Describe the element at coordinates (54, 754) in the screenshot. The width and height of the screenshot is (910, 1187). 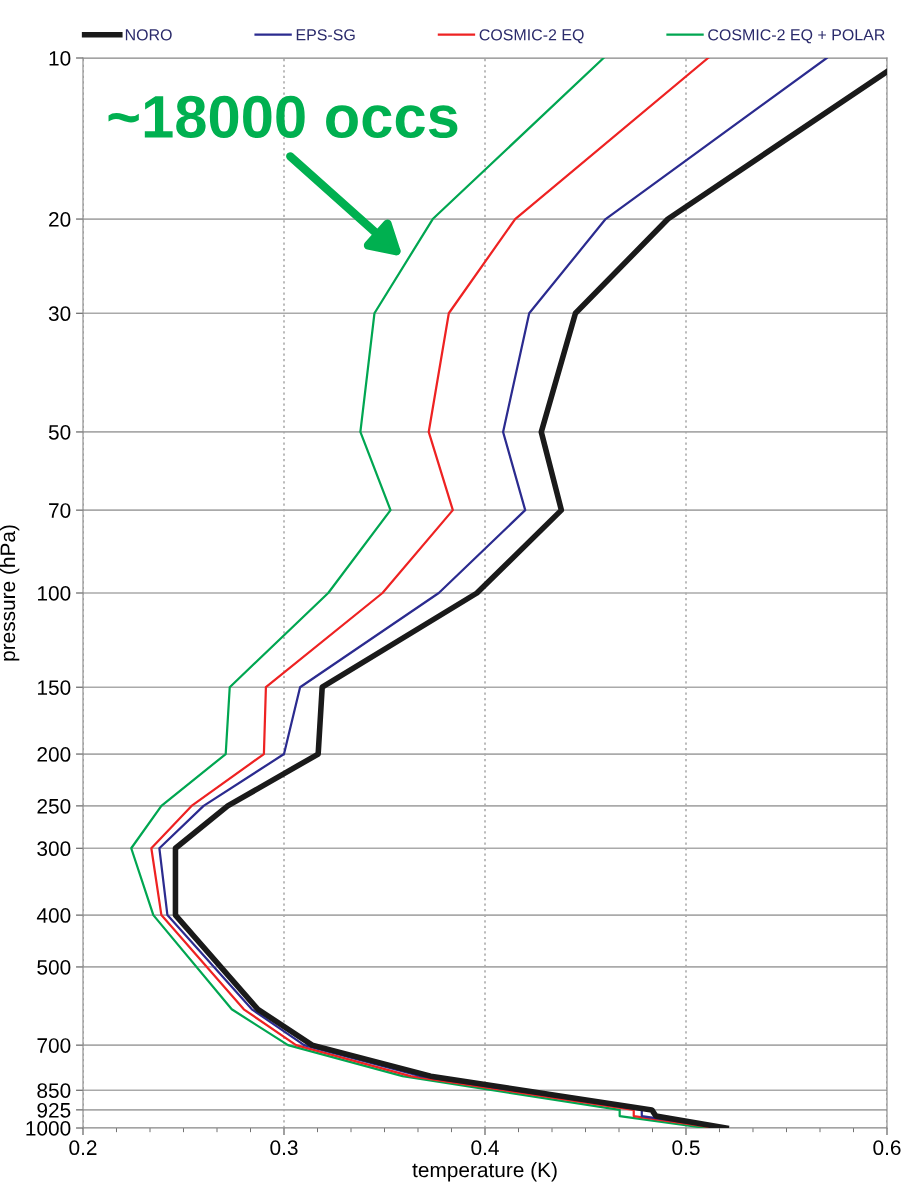
I see `y-tick-label: 200` at that location.